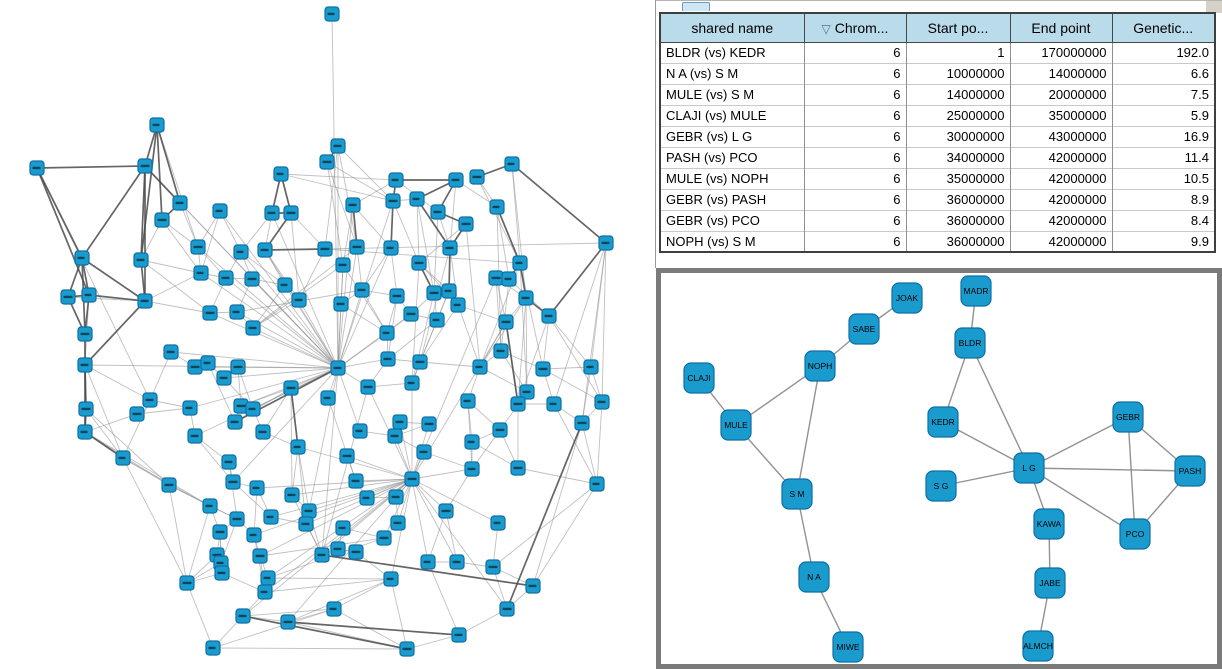 This screenshot has height=669, width=1222. What do you see at coordinates (820, 366) in the screenshot?
I see `graph-node-NOPH: NOPH` at bounding box center [820, 366].